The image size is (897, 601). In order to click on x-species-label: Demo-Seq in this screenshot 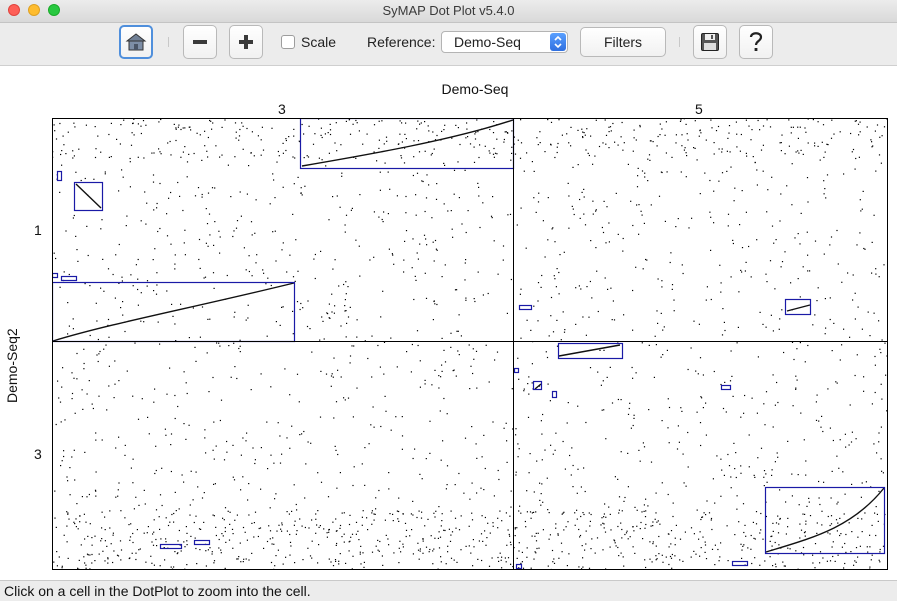, I will do `click(475, 89)`.